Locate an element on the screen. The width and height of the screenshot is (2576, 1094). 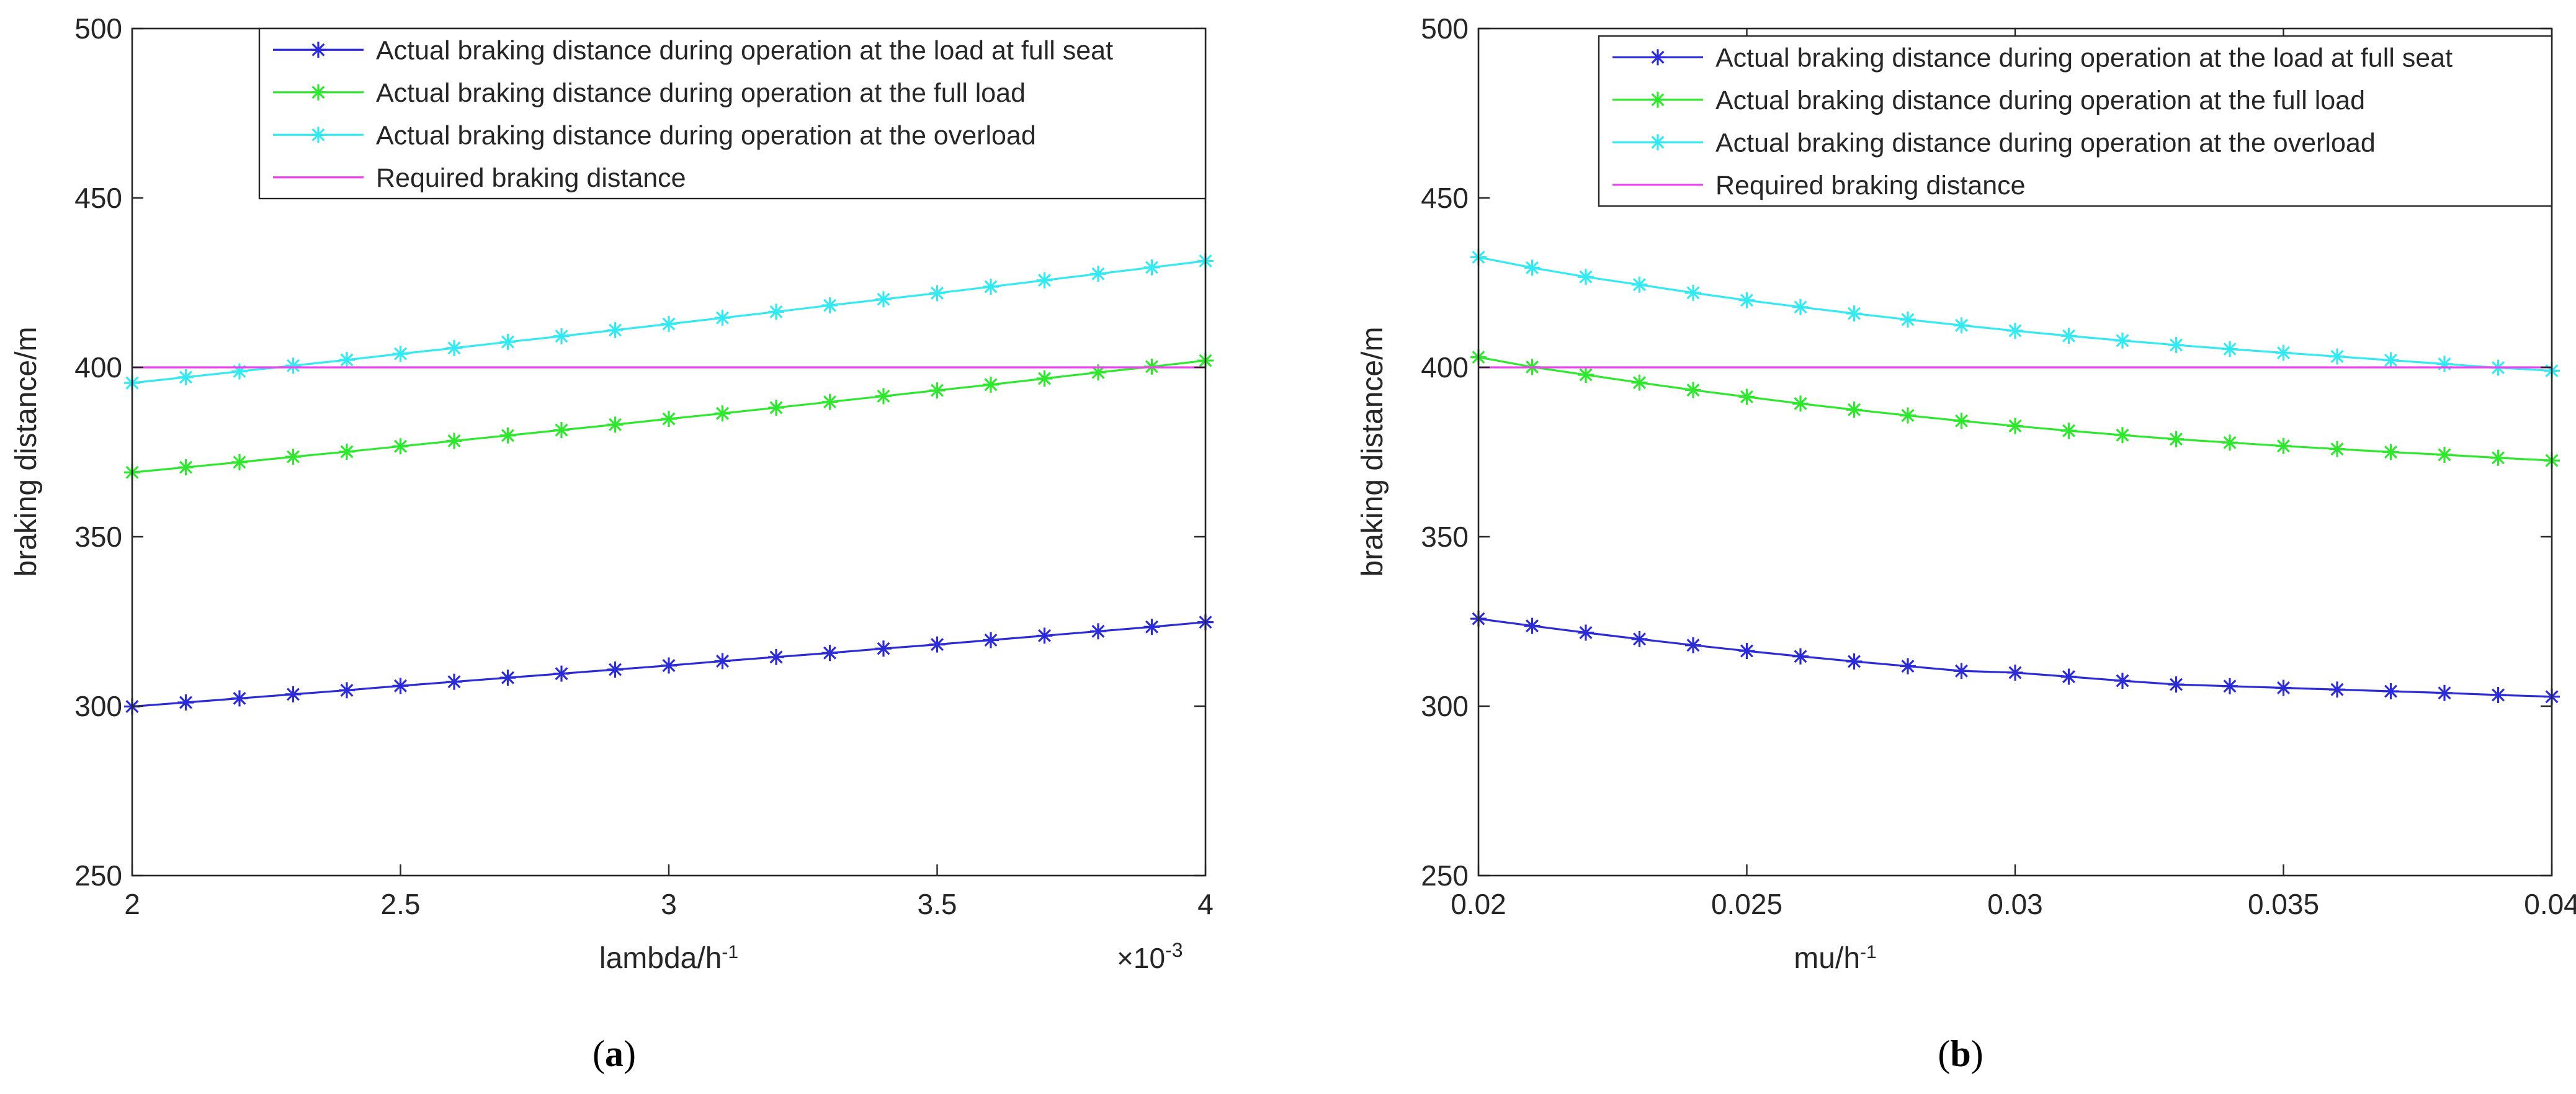
x-tick-label: 0.02 is located at coordinates (1478, 904).